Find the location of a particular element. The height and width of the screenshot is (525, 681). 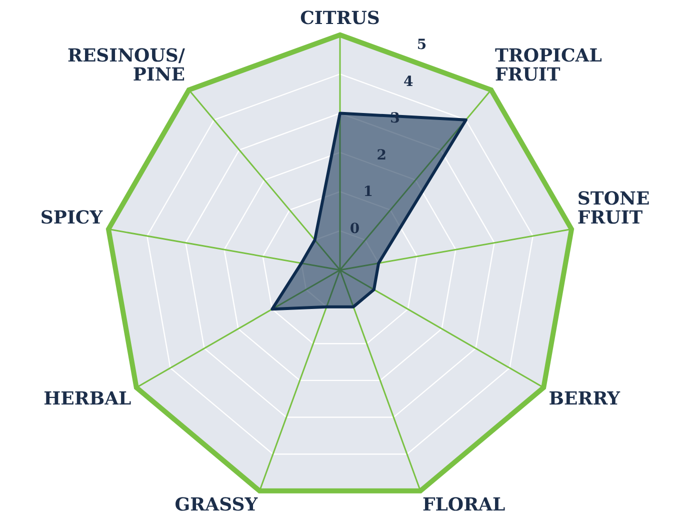

spoke-label: SPICY is located at coordinates (72, 217).